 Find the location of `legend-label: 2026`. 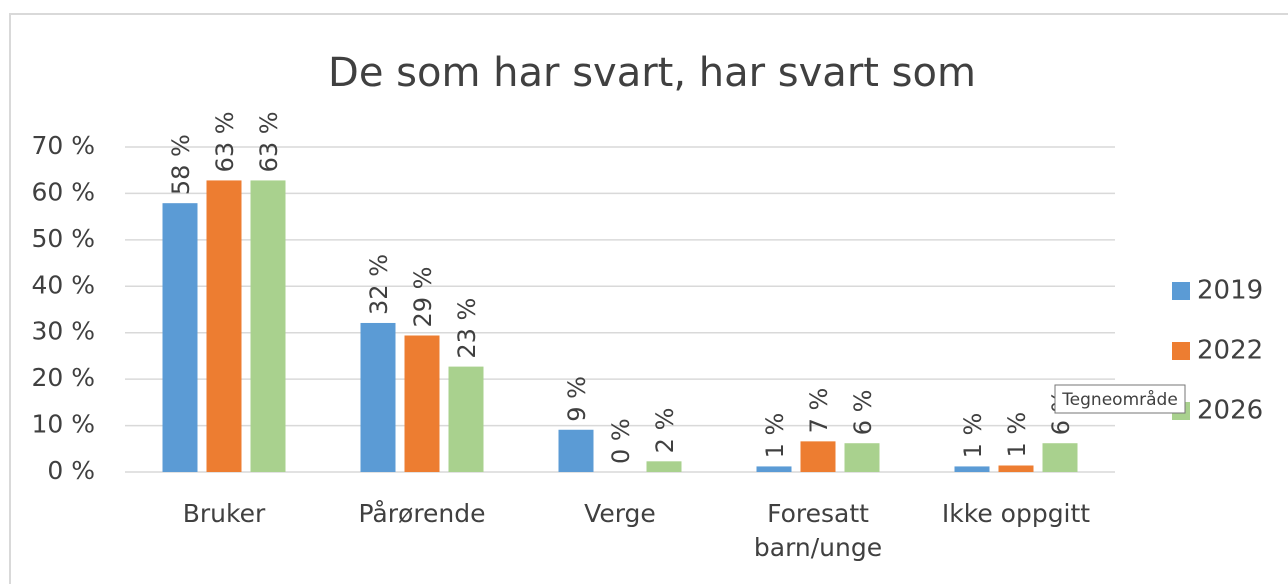

legend-label: 2026 is located at coordinates (1230, 411).